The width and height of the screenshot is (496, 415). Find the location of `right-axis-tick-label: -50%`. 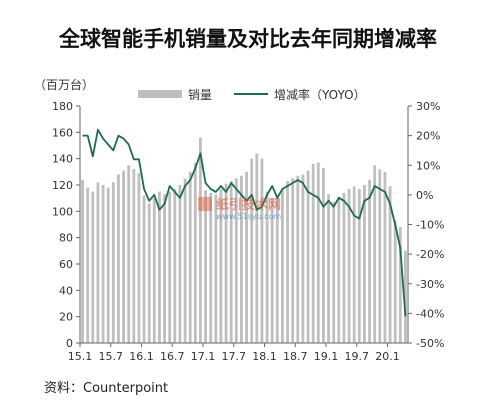

right-axis-tick-label: -50% is located at coordinates (430, 343).